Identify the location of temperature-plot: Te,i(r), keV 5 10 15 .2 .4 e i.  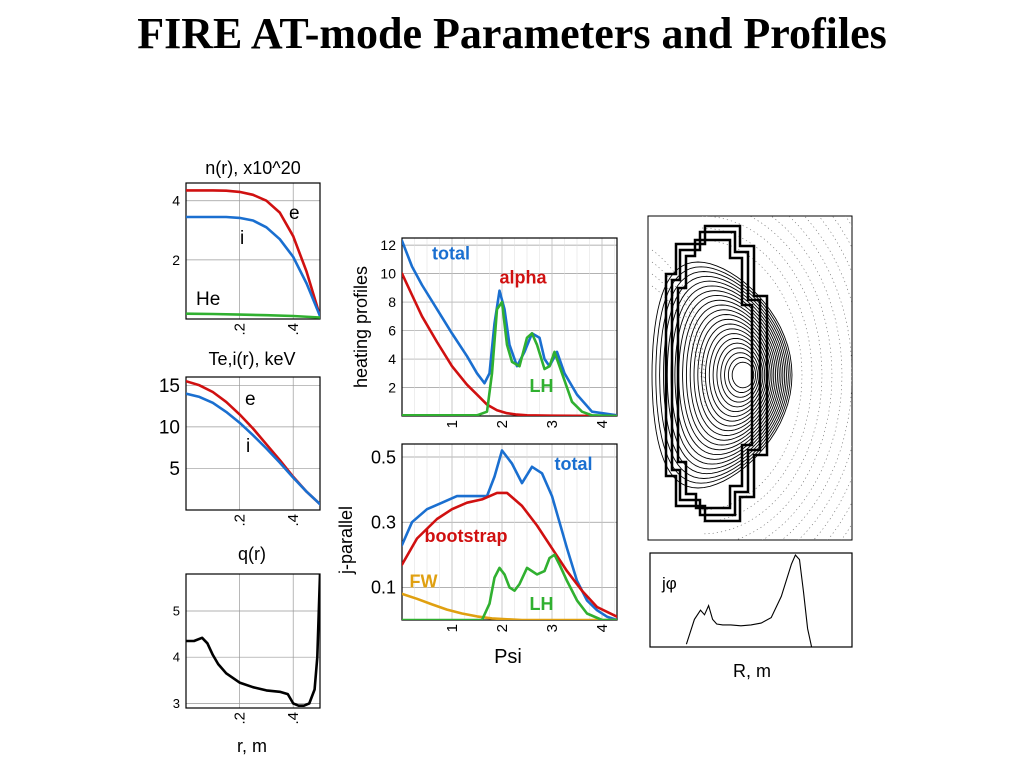
(240, 438).